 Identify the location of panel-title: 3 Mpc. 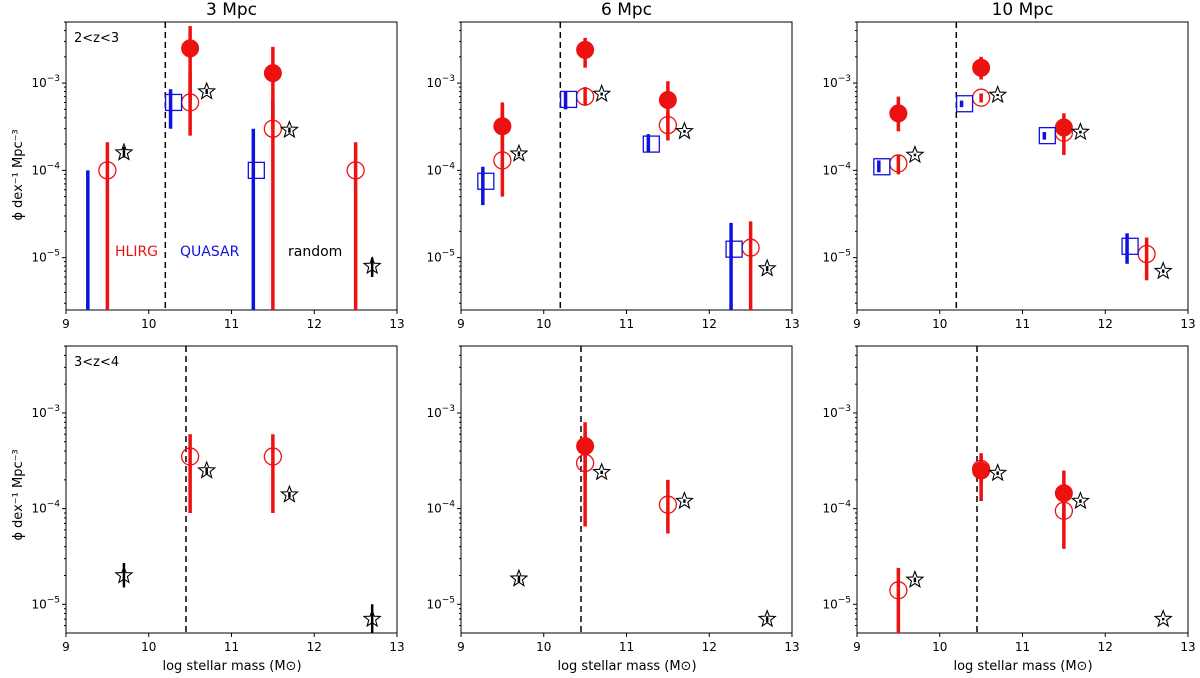
(231, 10).